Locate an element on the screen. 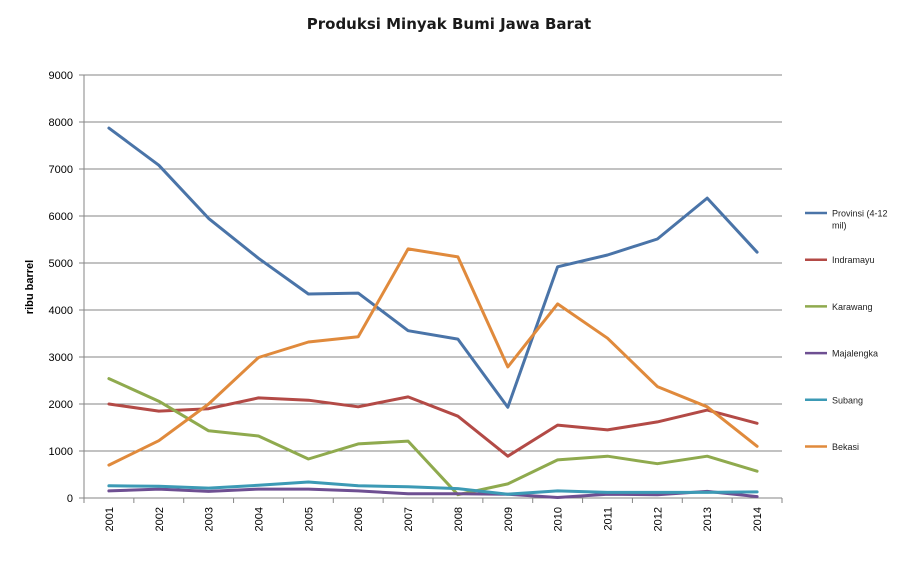 The height and width of the screenshot is (581, 899). x-tick-label: 2004 is located at coordinates (260, 519).